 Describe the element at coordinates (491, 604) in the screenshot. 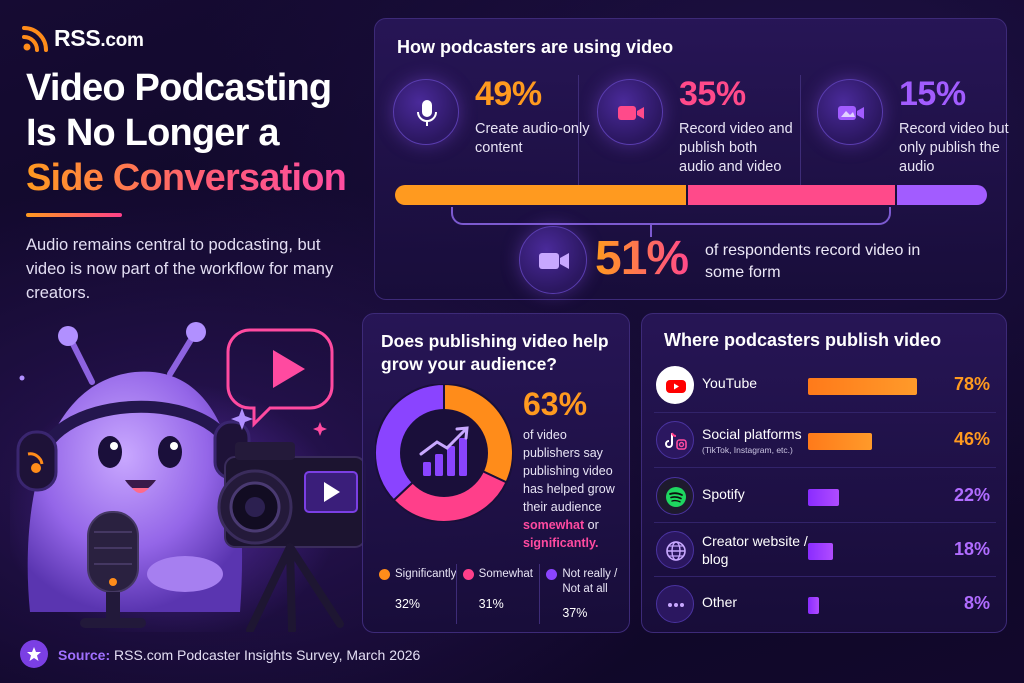

I see `legend-value: 31%` at that location.